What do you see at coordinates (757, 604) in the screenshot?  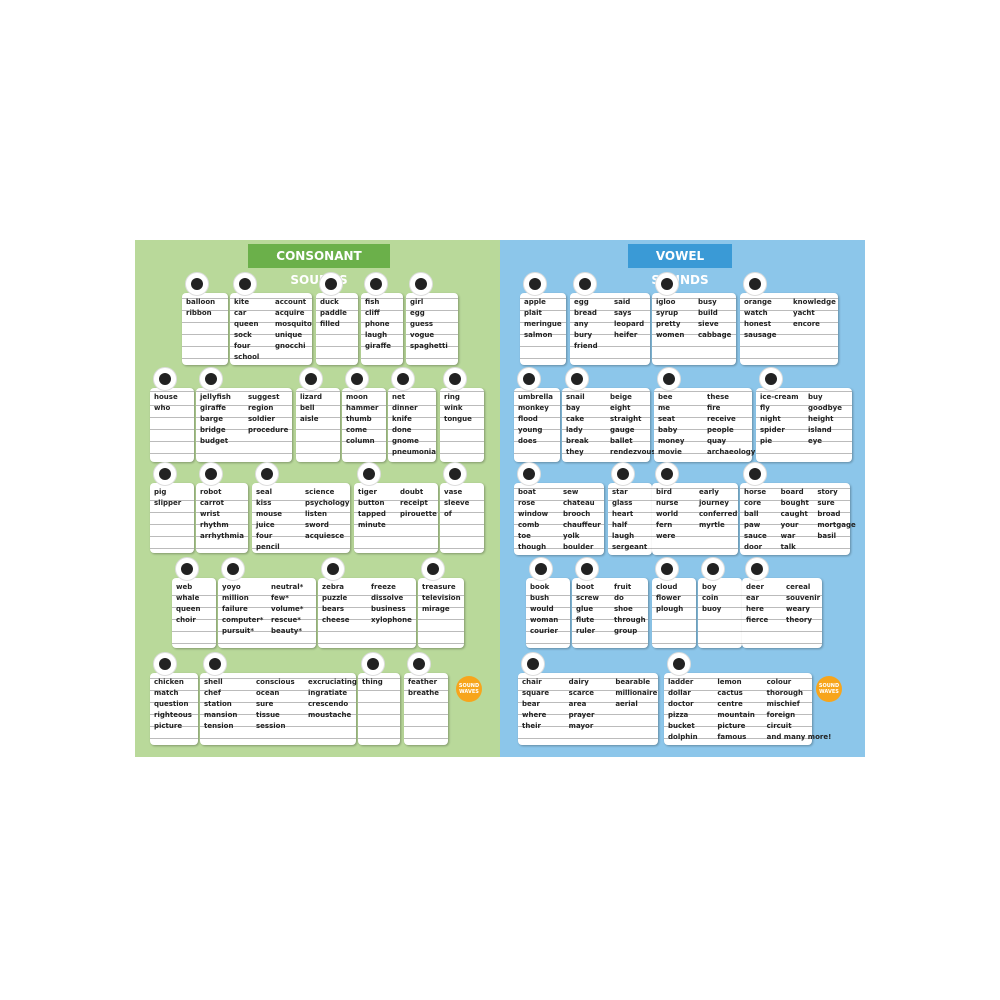 I see `word-column: deer ear here fierce` at bounding box center [757, 604].